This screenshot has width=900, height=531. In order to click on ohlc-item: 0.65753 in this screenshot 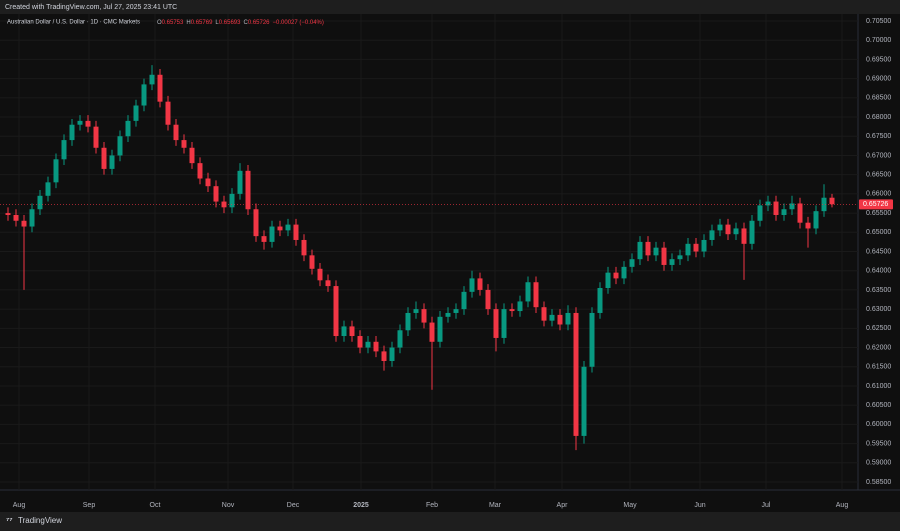, I will do `click(173, 23)`.